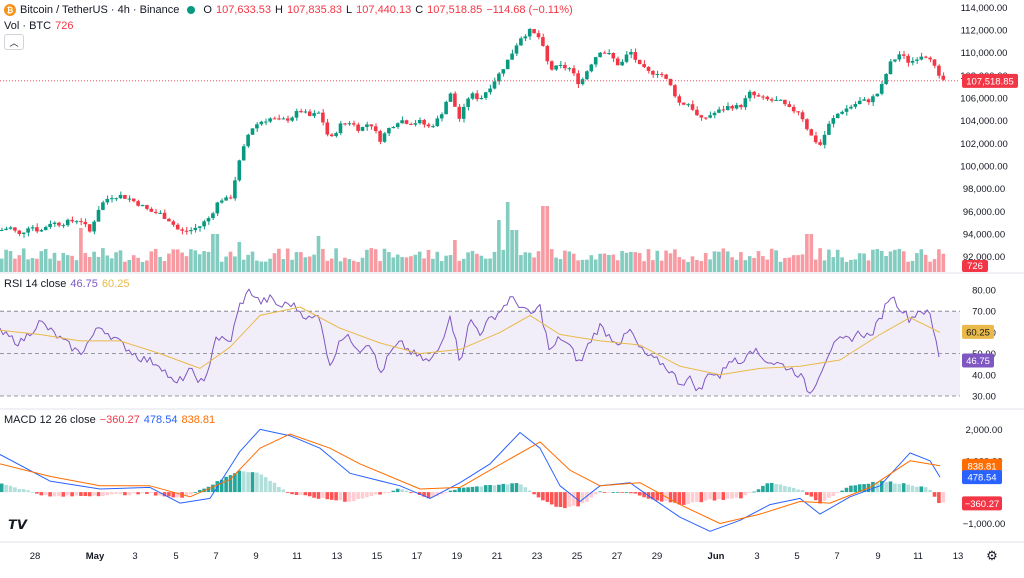 Image resolution: width=1024 pixels, height=578 pixels. I want to click on close-value: 107,518.85, so click(455, 10).